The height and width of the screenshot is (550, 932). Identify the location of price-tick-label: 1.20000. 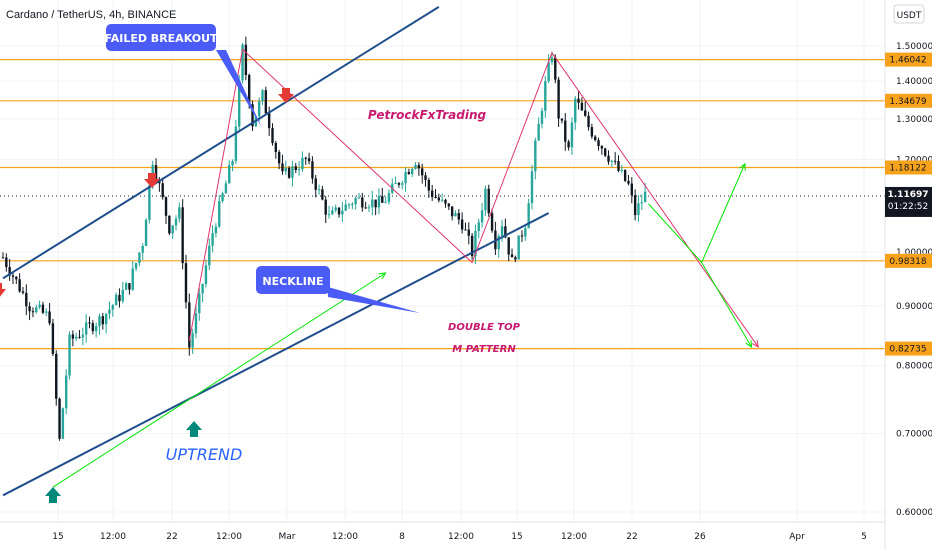
(914, 160).